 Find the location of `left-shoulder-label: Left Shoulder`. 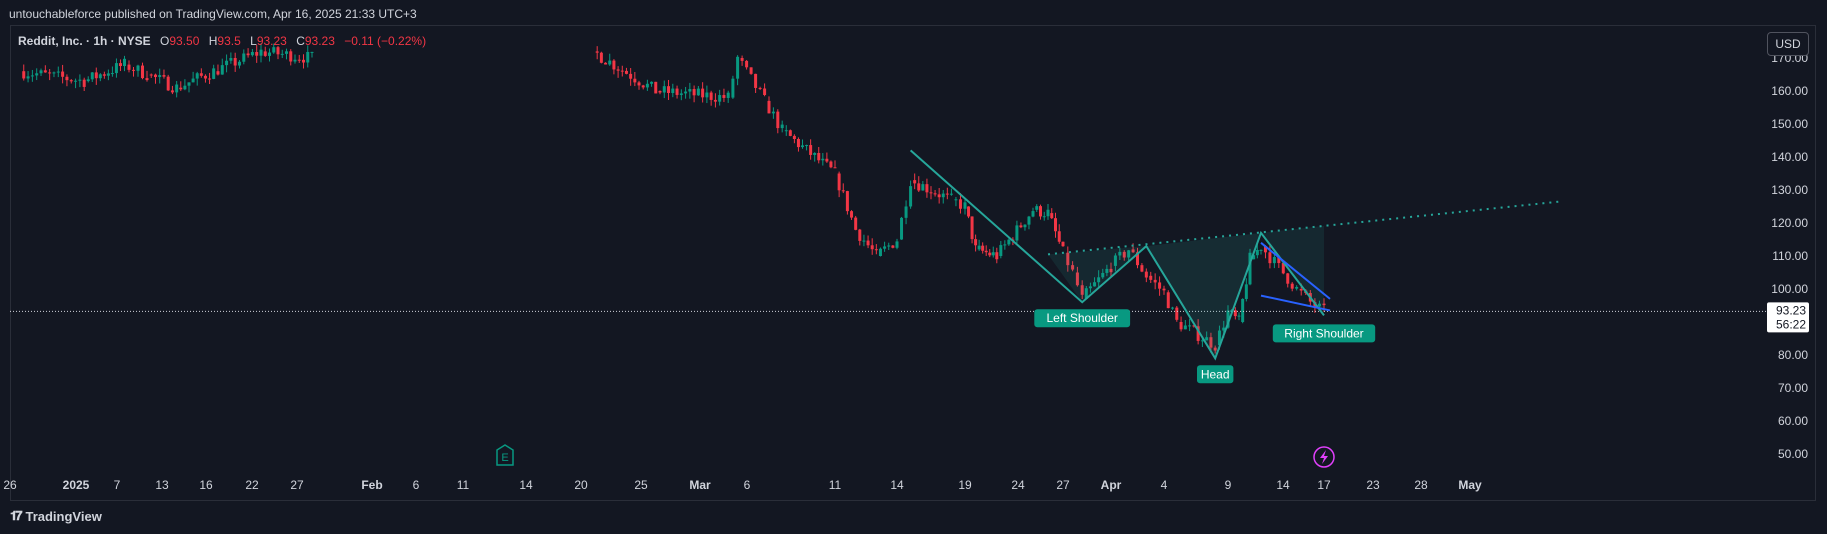

left-shoulder-label: Left Shoulder is located at coordinates (1082, 318).